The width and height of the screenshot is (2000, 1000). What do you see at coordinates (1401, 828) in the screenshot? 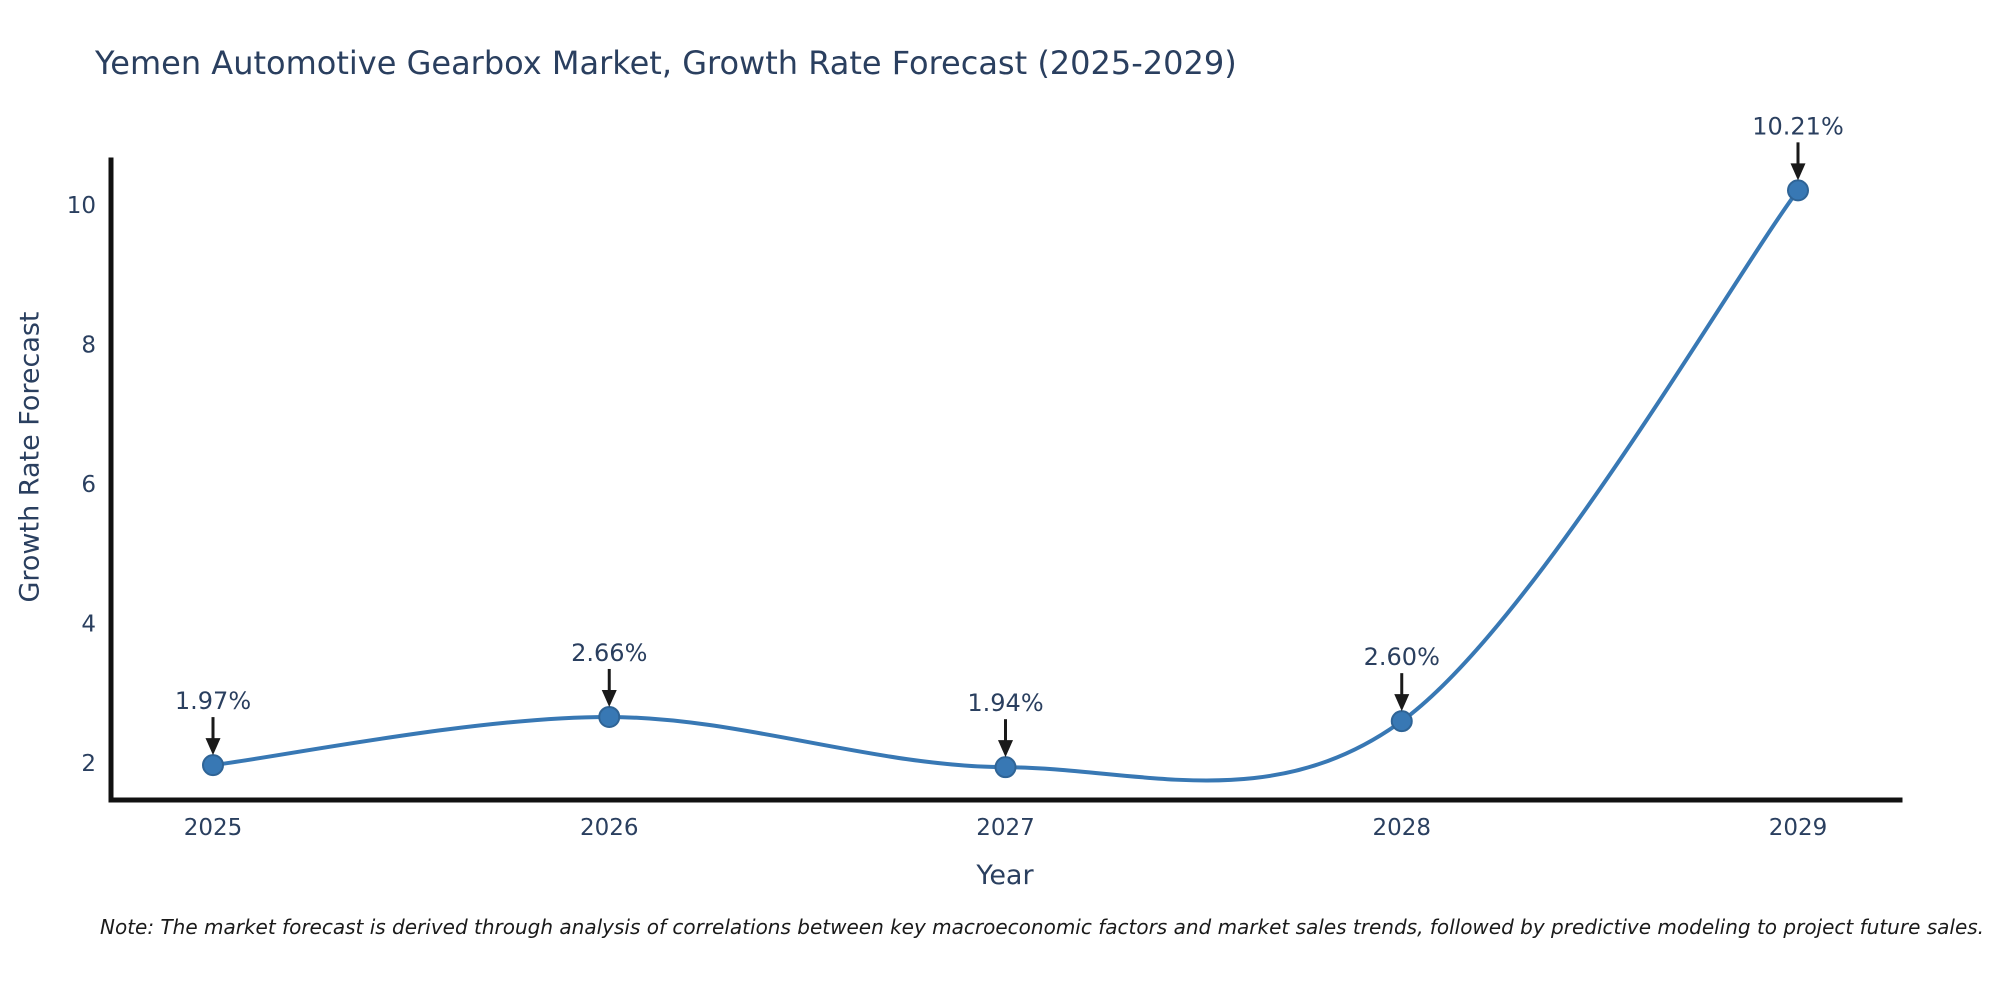
I see `x-axis-tick-label: 2028` at bounding box center [1401, 828].